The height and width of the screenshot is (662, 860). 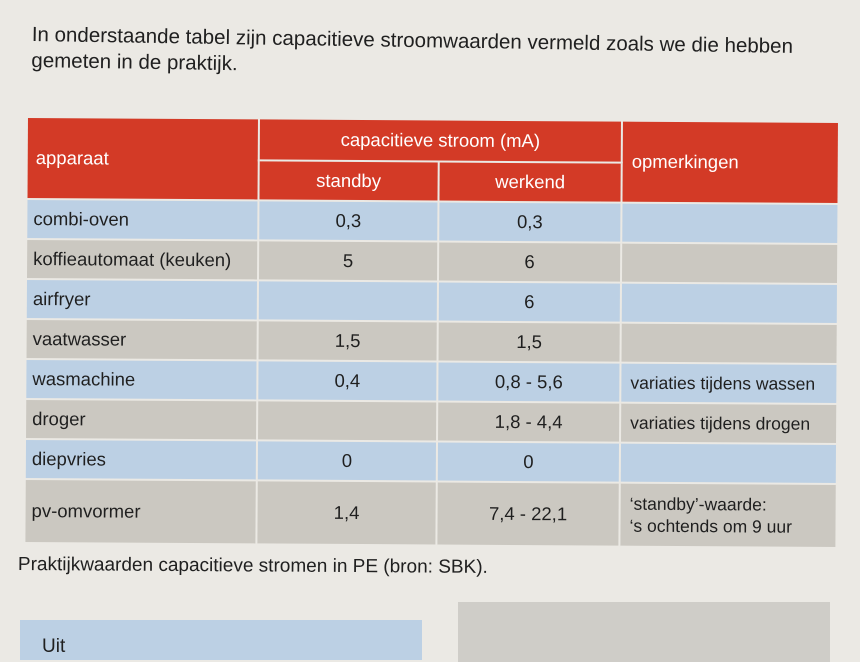 I want to click on table-row: combi-oven 0,3 0,3, so click(x=432, y=221).